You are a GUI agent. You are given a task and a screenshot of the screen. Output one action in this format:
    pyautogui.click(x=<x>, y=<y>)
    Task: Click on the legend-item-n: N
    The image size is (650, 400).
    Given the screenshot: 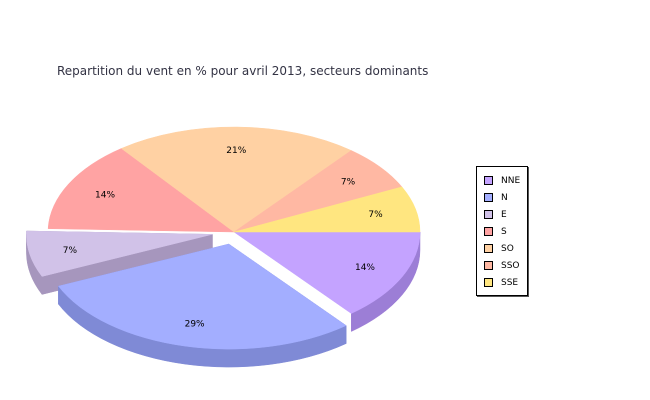 What is the action you would take?
    pyautogui.click(x=505, y=197)
    